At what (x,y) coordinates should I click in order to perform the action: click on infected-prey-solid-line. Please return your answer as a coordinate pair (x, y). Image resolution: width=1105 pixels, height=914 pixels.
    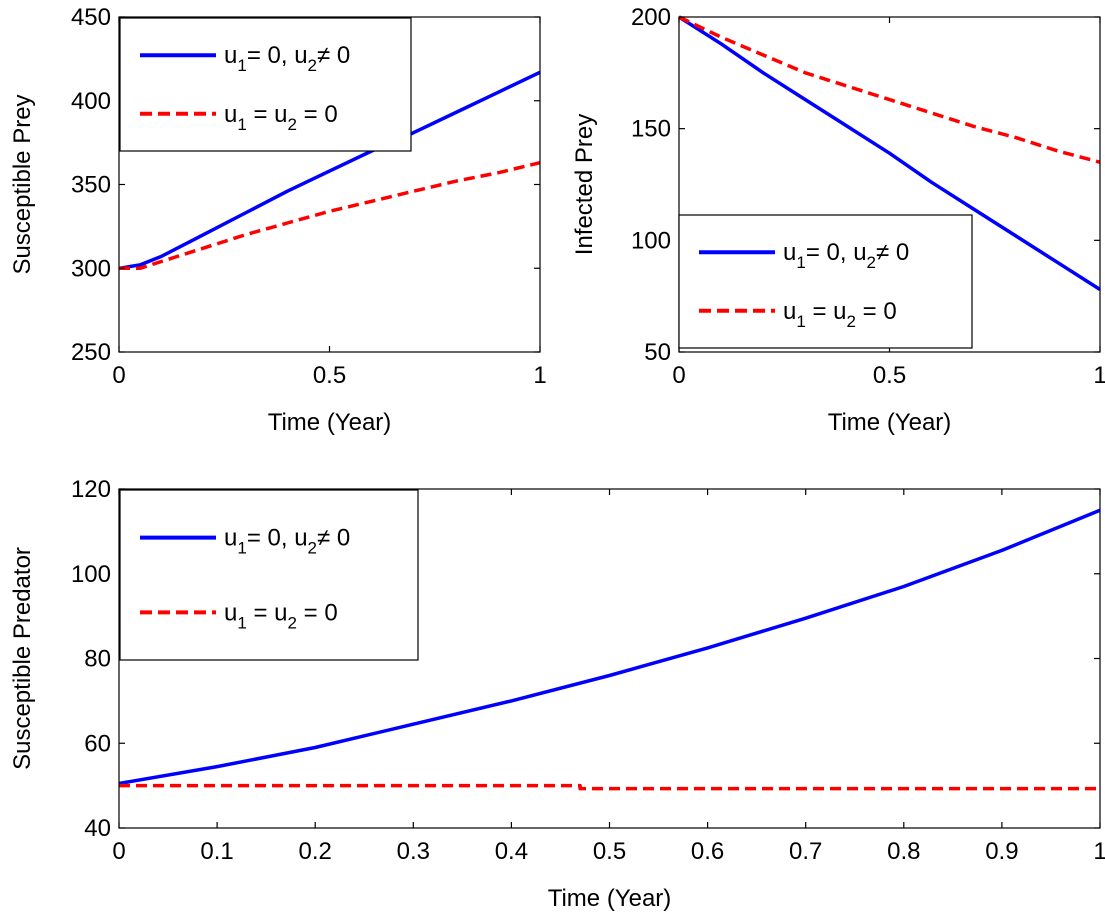
    Looking at the image, I should click on (889, 153).